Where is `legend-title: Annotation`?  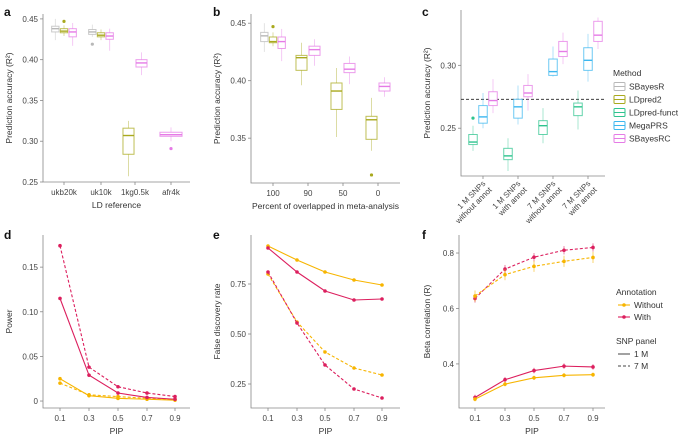 legend-title: Annotation is located at coordinates (636, 292).